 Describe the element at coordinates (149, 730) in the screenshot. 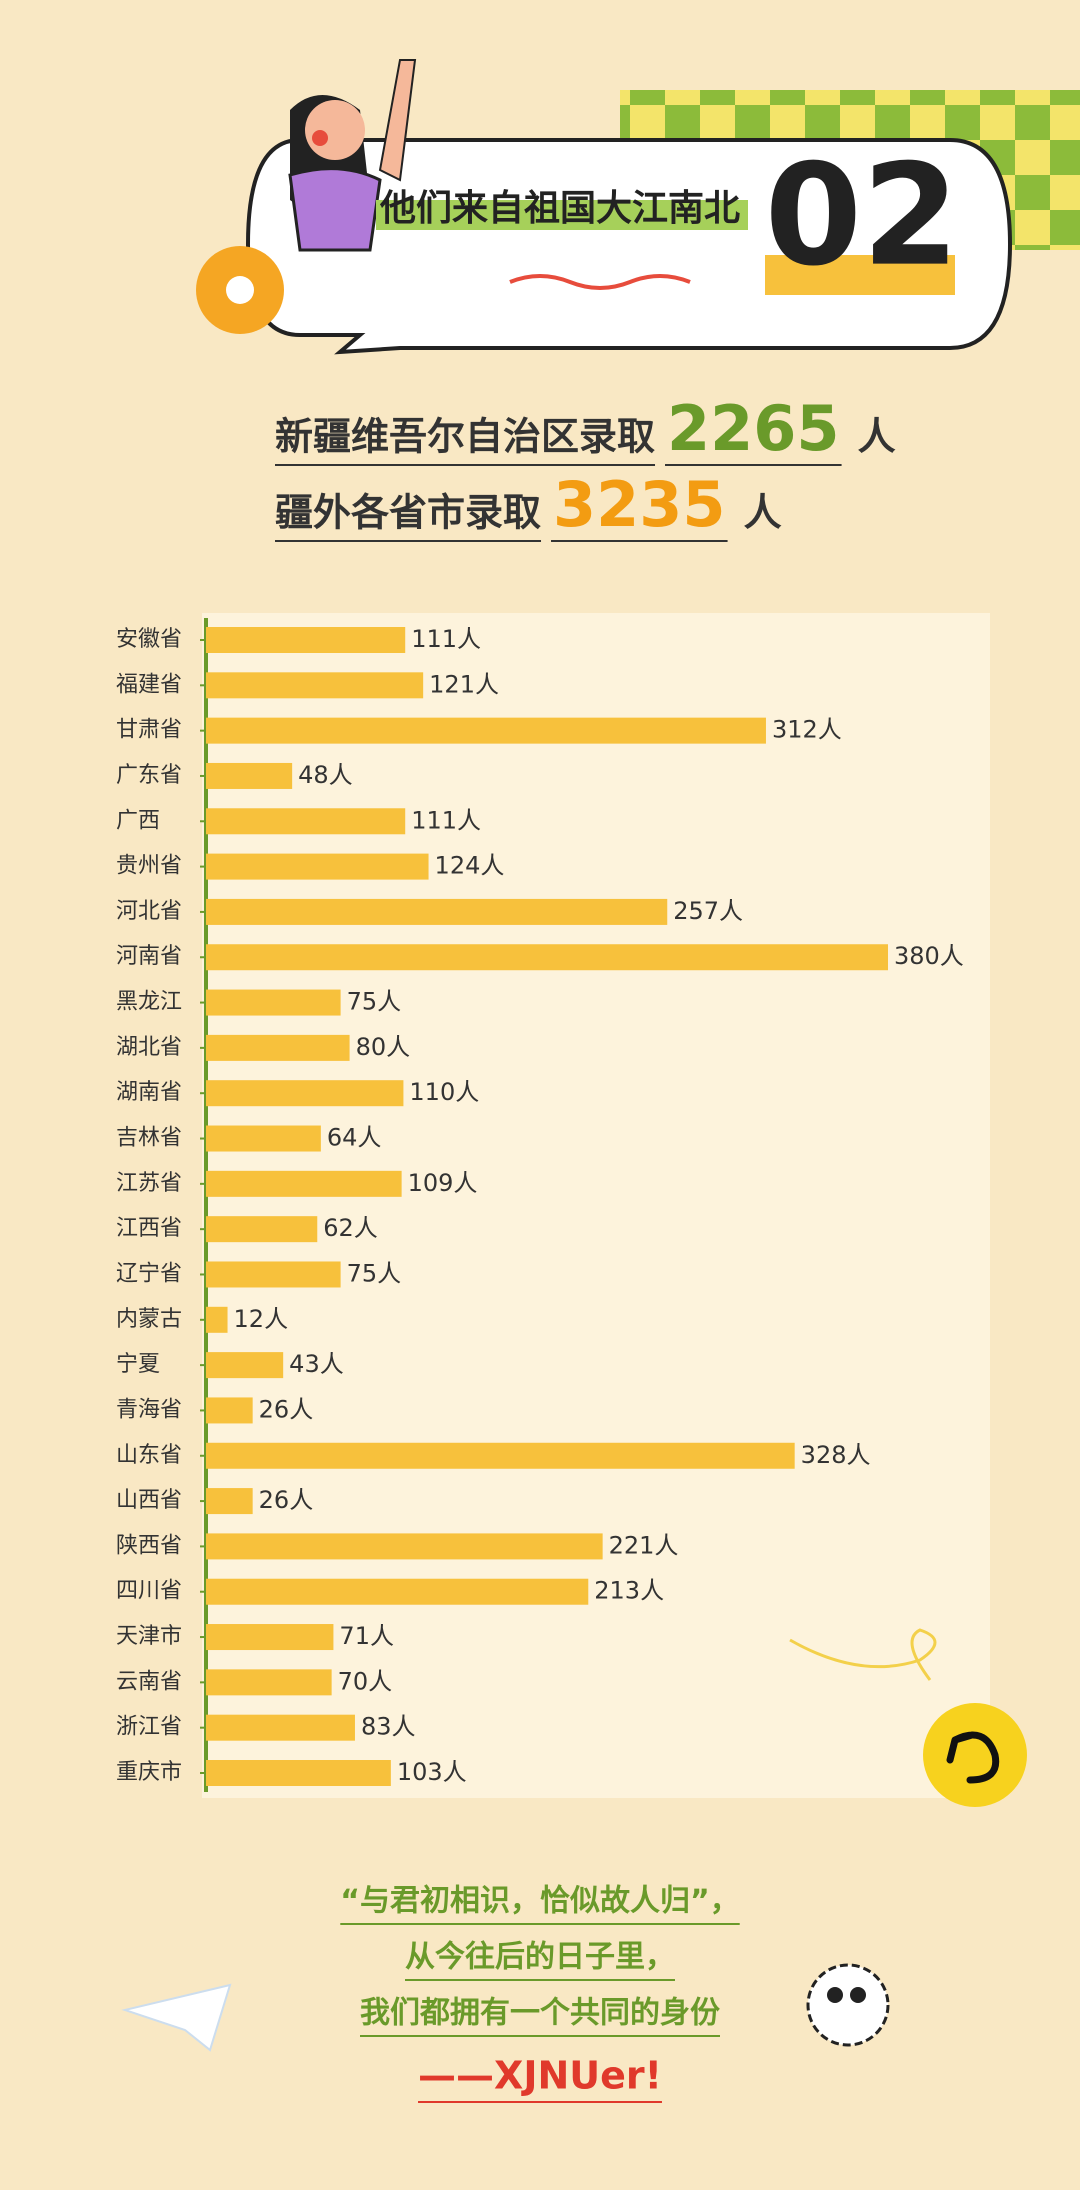

I see `category-label: 甘肃省` at that location.